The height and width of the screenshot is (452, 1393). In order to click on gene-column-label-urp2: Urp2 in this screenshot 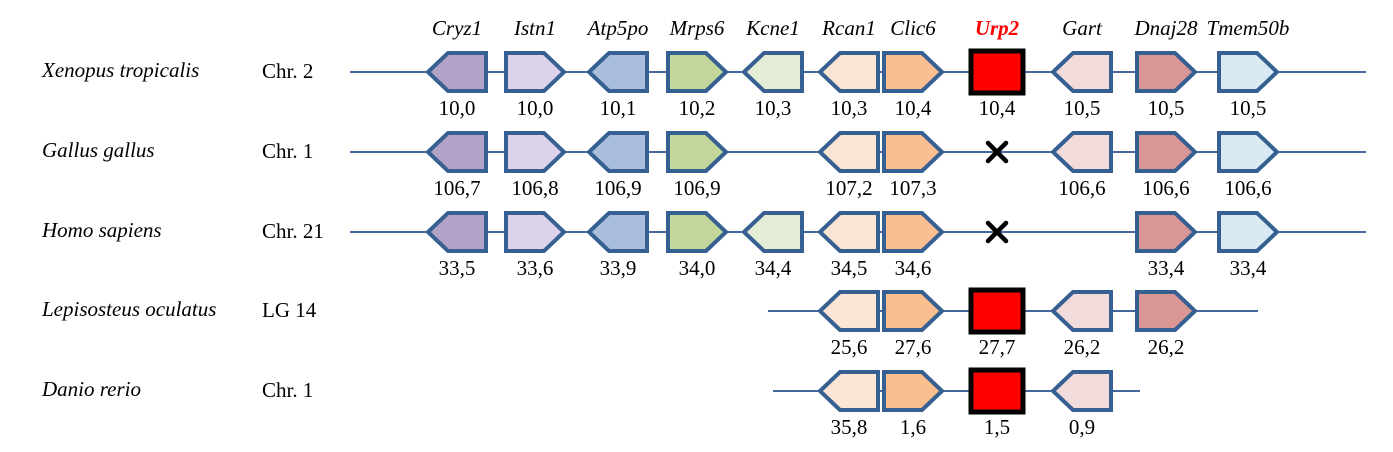, I will do `click(997, 28)`.